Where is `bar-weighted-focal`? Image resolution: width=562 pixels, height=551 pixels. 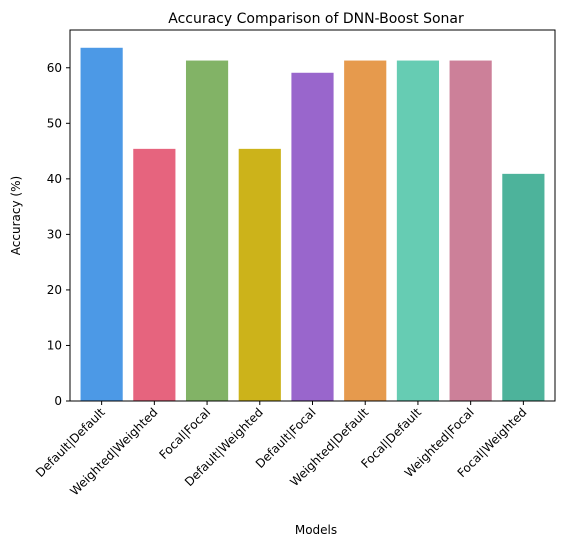
bar-weighted-focal is located at coordinates (470, 230).